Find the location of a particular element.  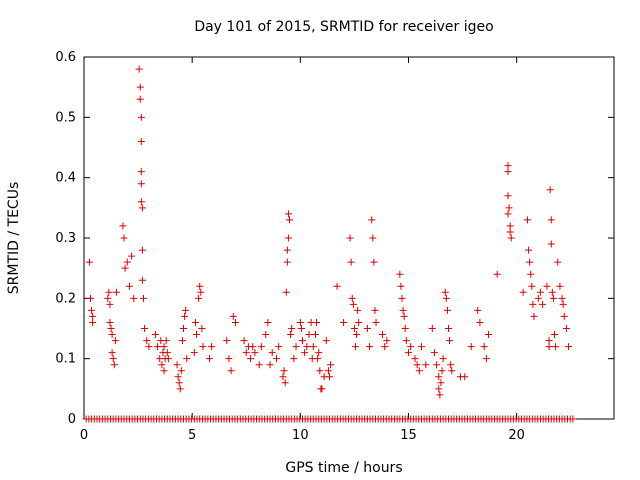

baseline-point is located at coordinates (573, 419).